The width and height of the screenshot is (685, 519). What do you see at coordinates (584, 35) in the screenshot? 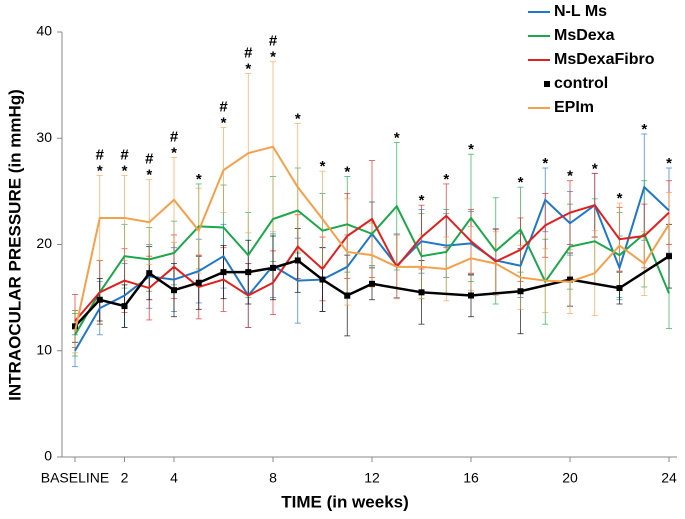
I see `legend-label: MsDexa` at bounding box center [584, 35].